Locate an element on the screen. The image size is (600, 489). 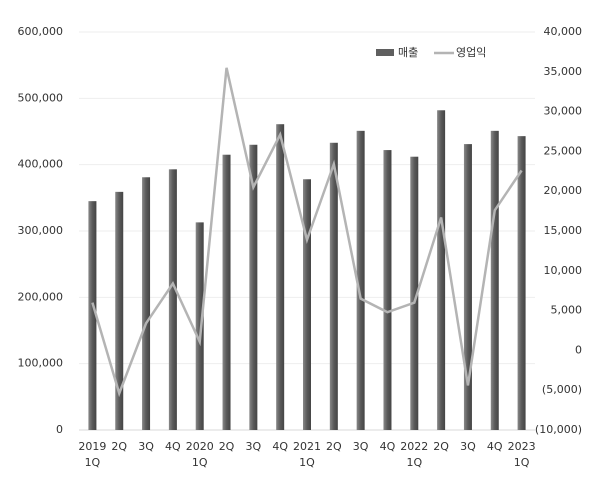
y-tick-label: 100,000 is located at coordinates (41, 363).